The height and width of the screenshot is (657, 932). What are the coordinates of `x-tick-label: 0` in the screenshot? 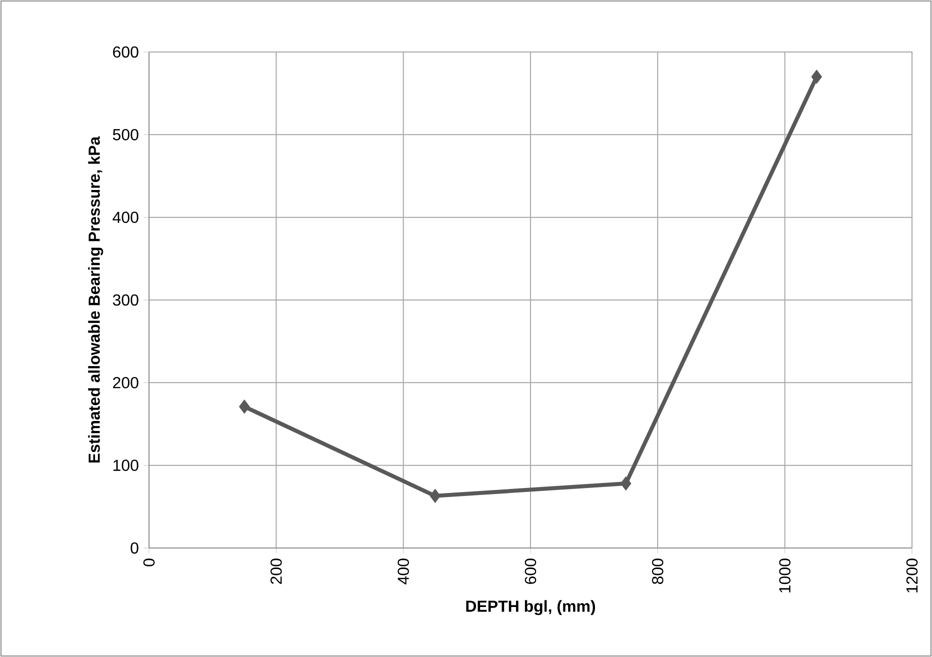 It's located at (149, 562).